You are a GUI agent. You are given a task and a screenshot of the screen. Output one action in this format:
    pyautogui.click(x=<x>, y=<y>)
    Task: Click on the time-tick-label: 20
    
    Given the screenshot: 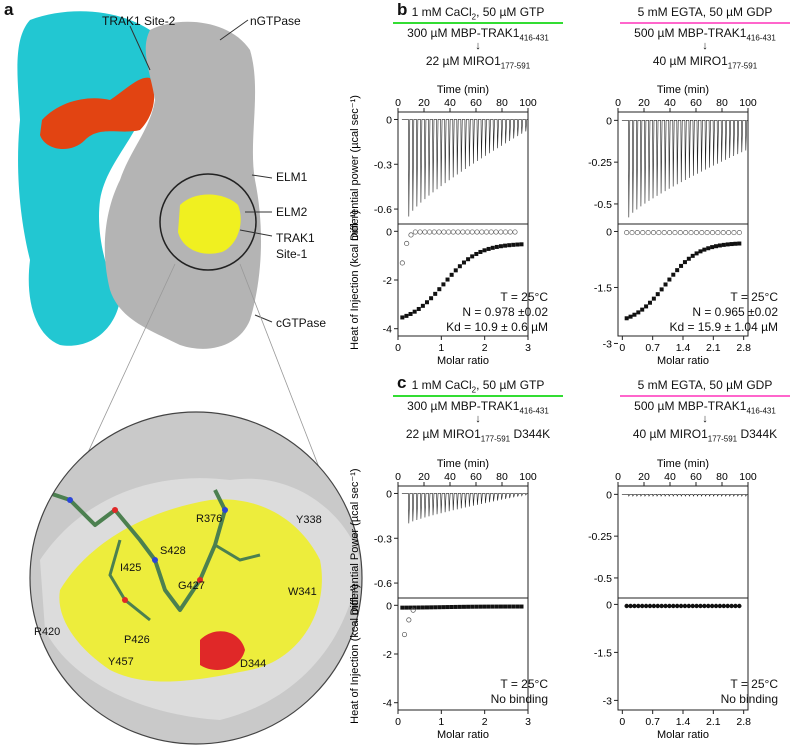 What is the action you would take?
    pyautogui.click(x=424, y=103)
    